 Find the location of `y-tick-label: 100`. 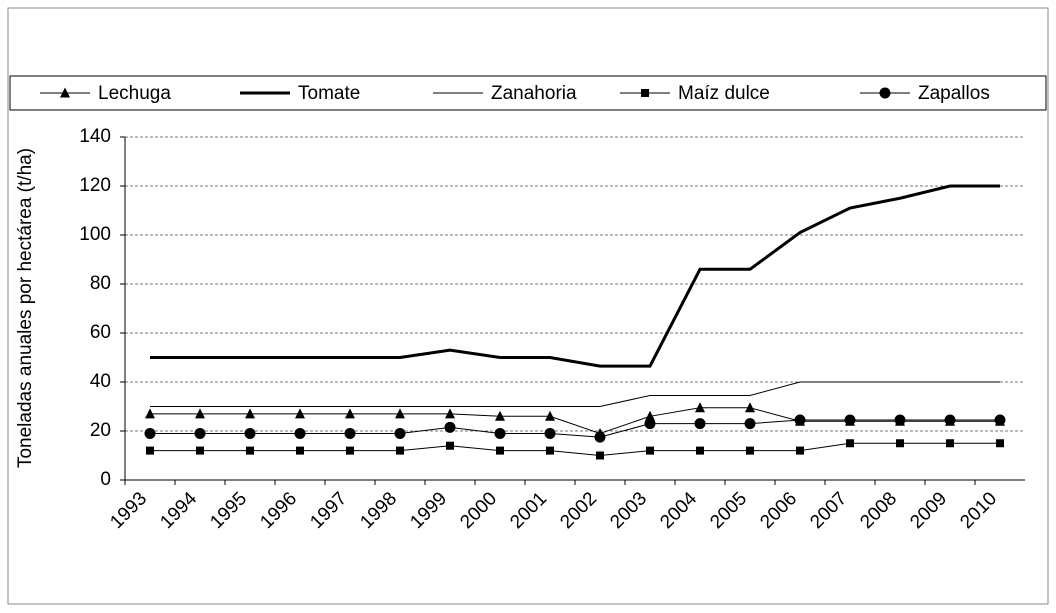

y-tick-label: 100 is located at coordinates (95, 234).